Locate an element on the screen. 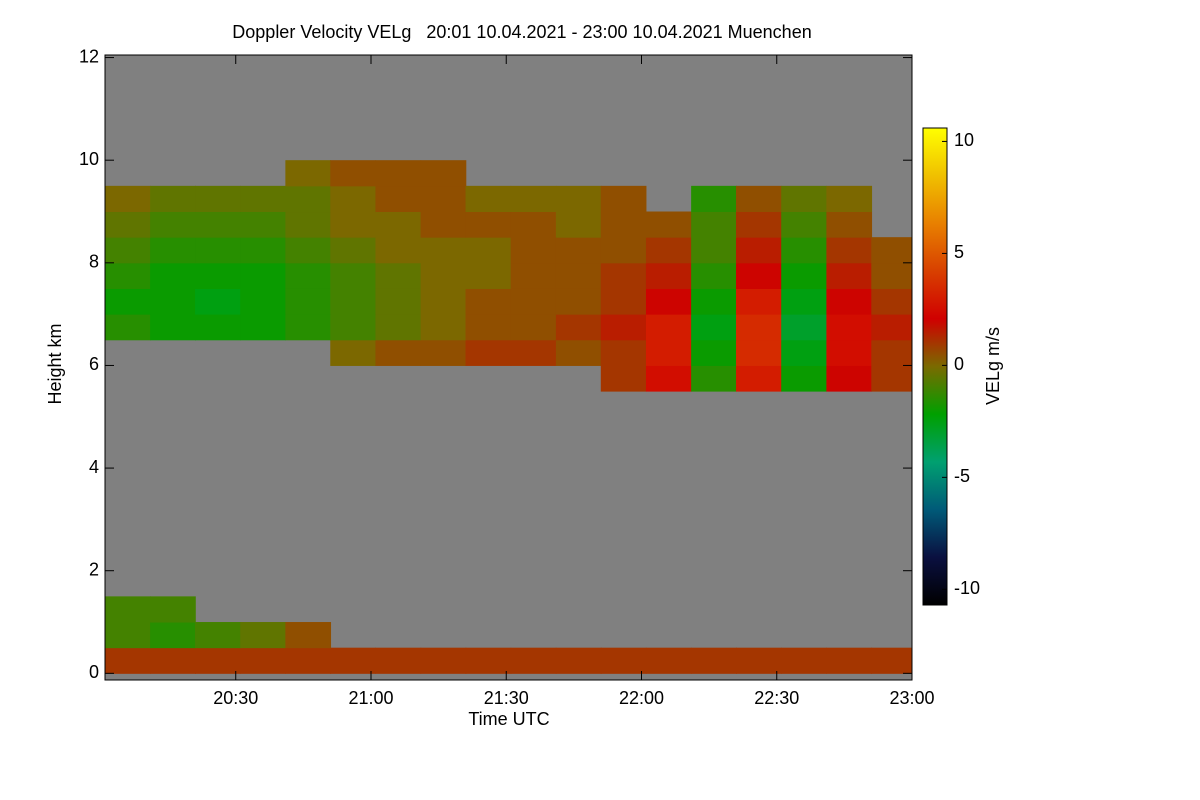 The width and height of the screenshot is (1200, 800). x-tick-label: 22:30 is located at coordinates (776, 698).